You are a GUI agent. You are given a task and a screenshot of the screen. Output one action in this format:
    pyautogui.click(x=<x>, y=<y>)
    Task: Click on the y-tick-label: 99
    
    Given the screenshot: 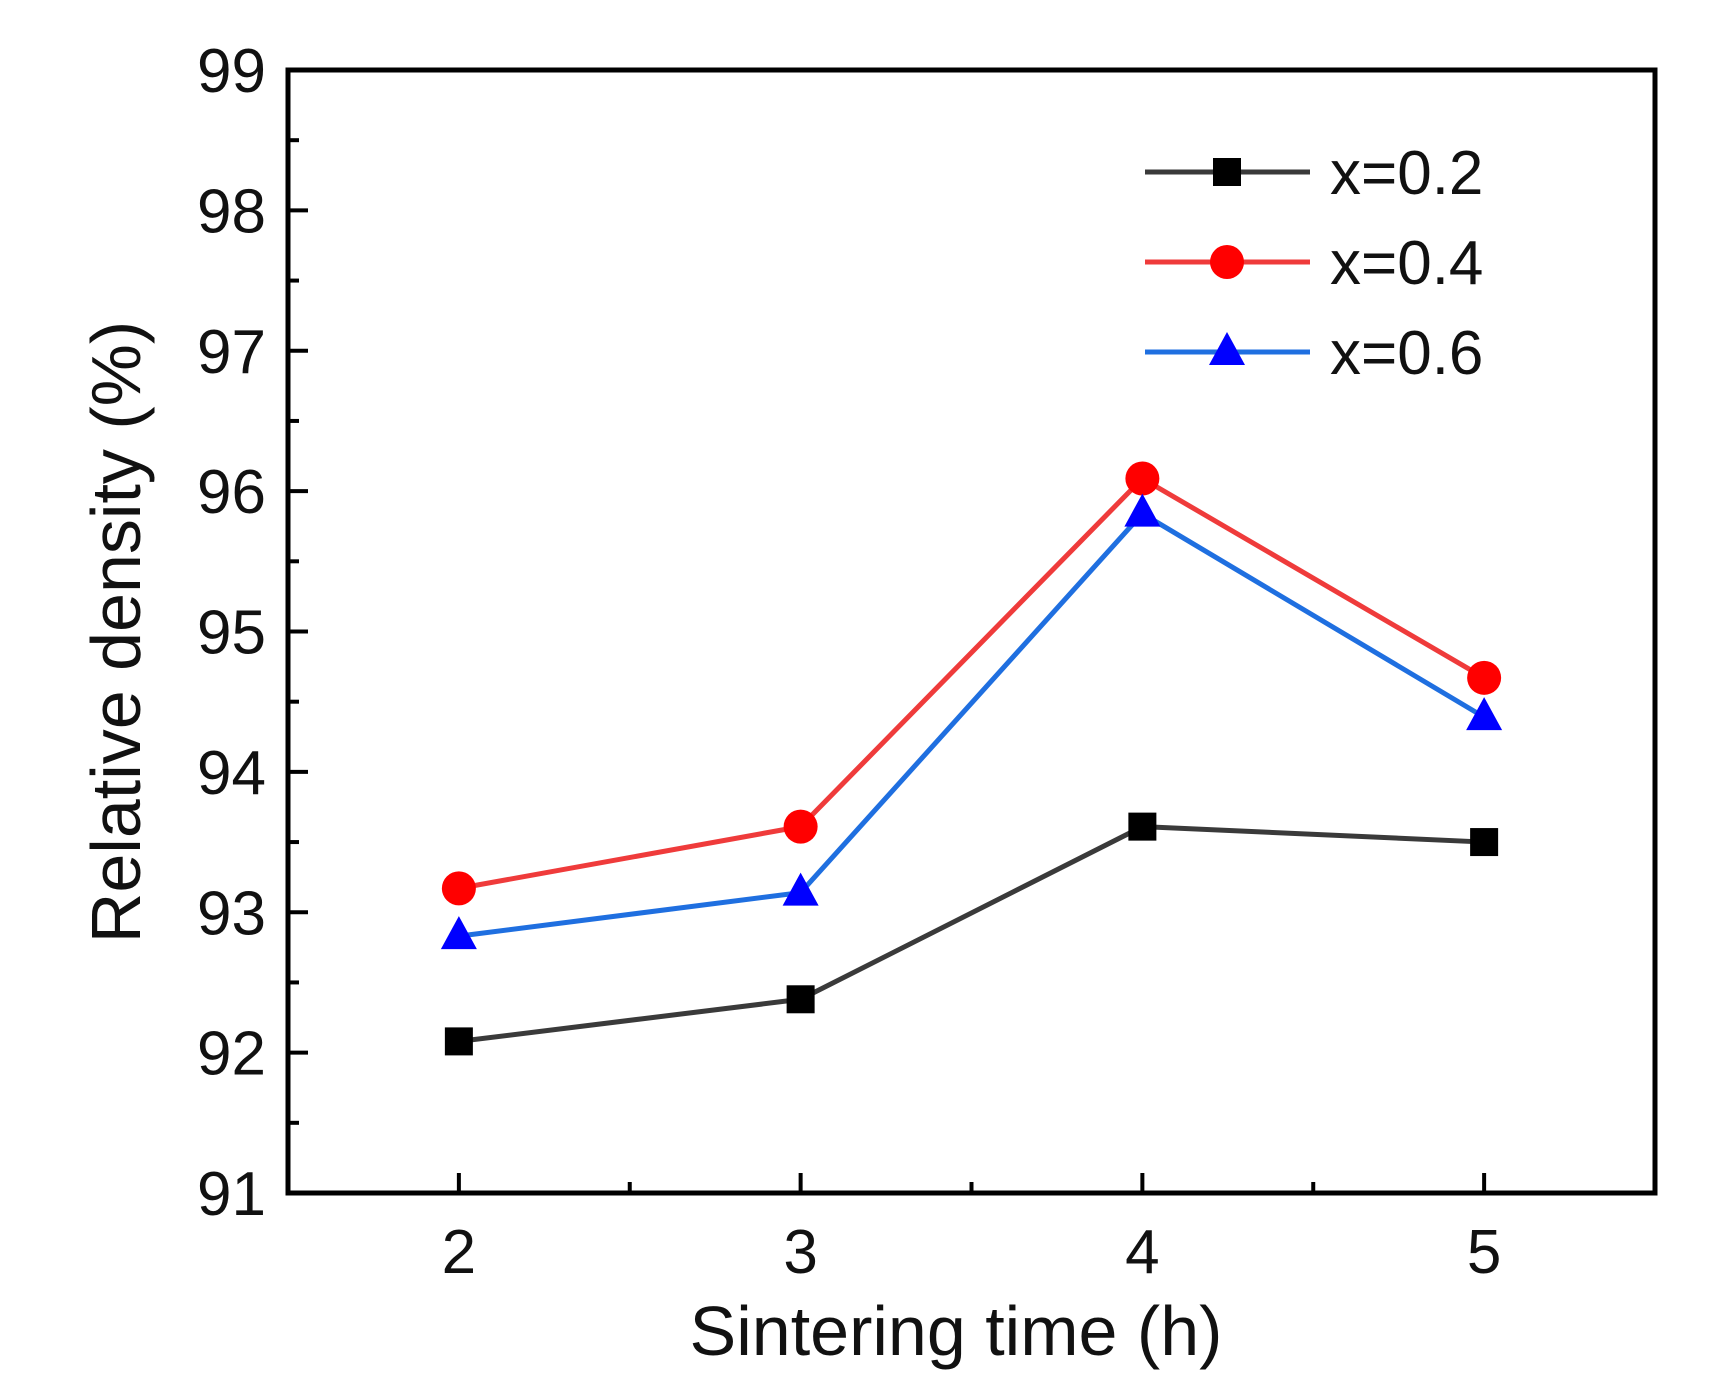 What is the action you would take?
    pyautogui.click(x=231, y=71)
    